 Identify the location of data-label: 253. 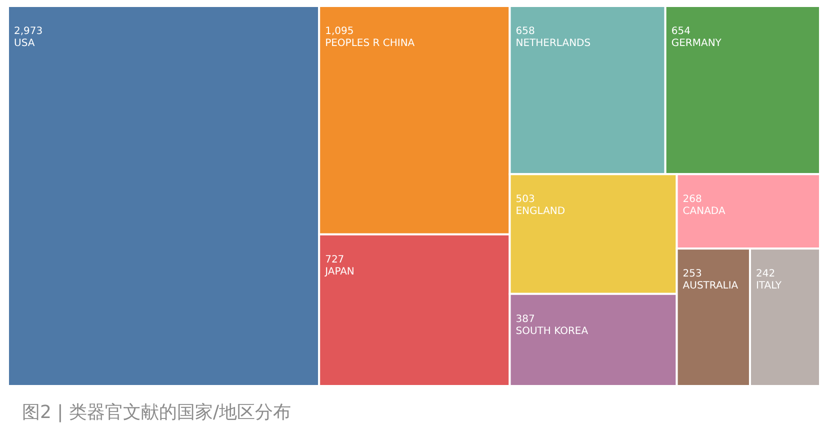
(692, 274).